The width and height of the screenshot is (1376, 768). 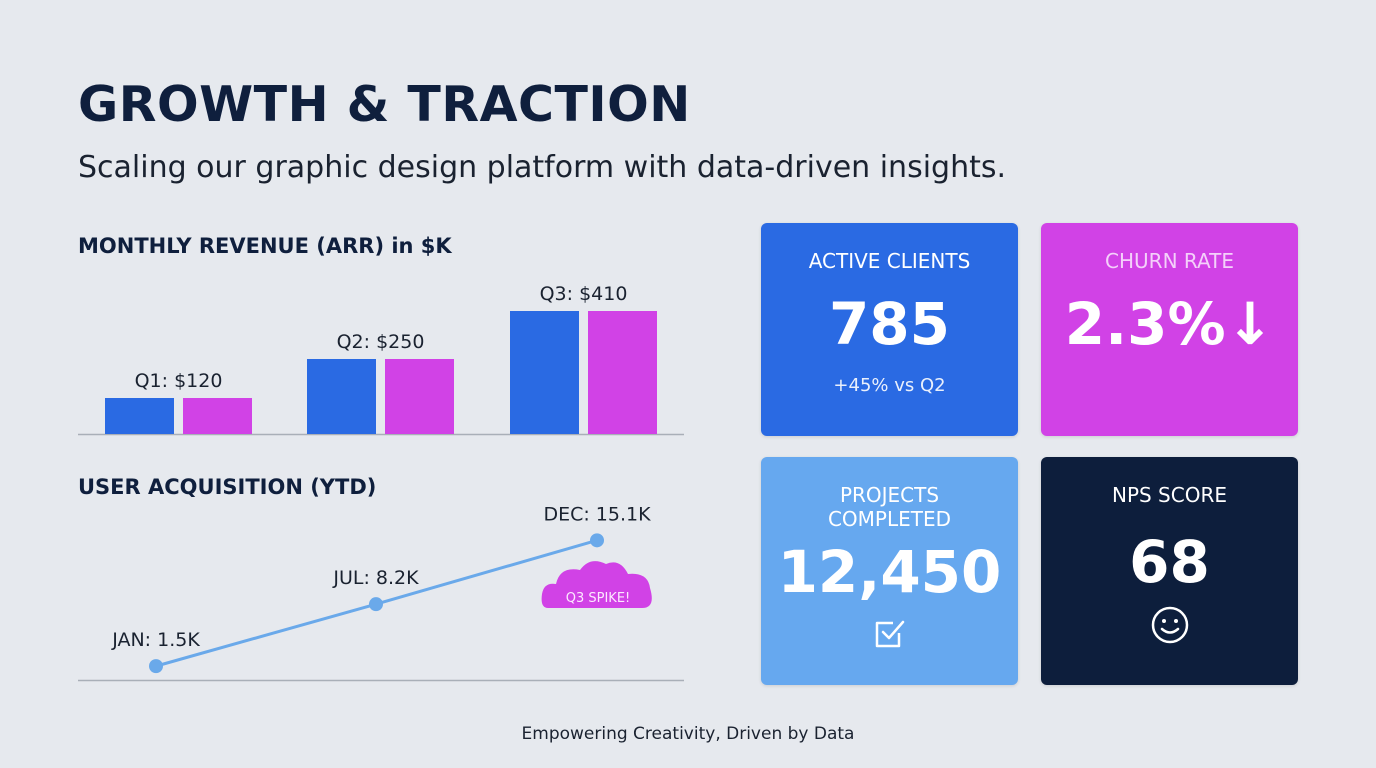 What do you see at coordinates (155, 640) in the screenshot?
I see `point-data-label: JAN: 1.5K` at bounding box center [155, 640].